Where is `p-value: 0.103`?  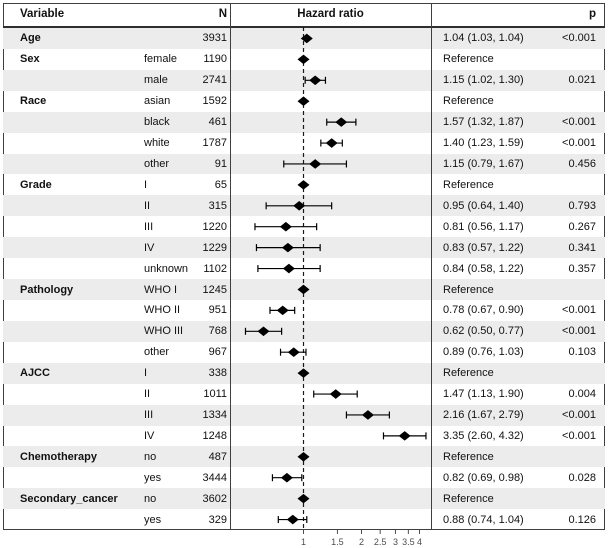
p-value: 0.103 is located at coordinates (582, 352).